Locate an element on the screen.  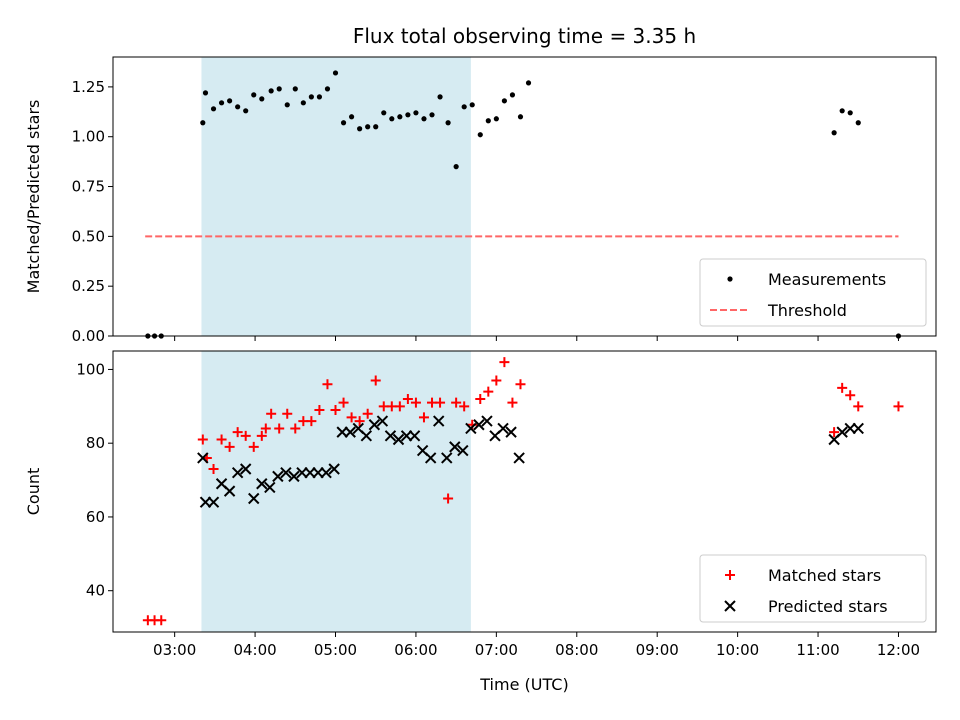
x-tick-label: 03:00 is located at coordinates (174, 650).